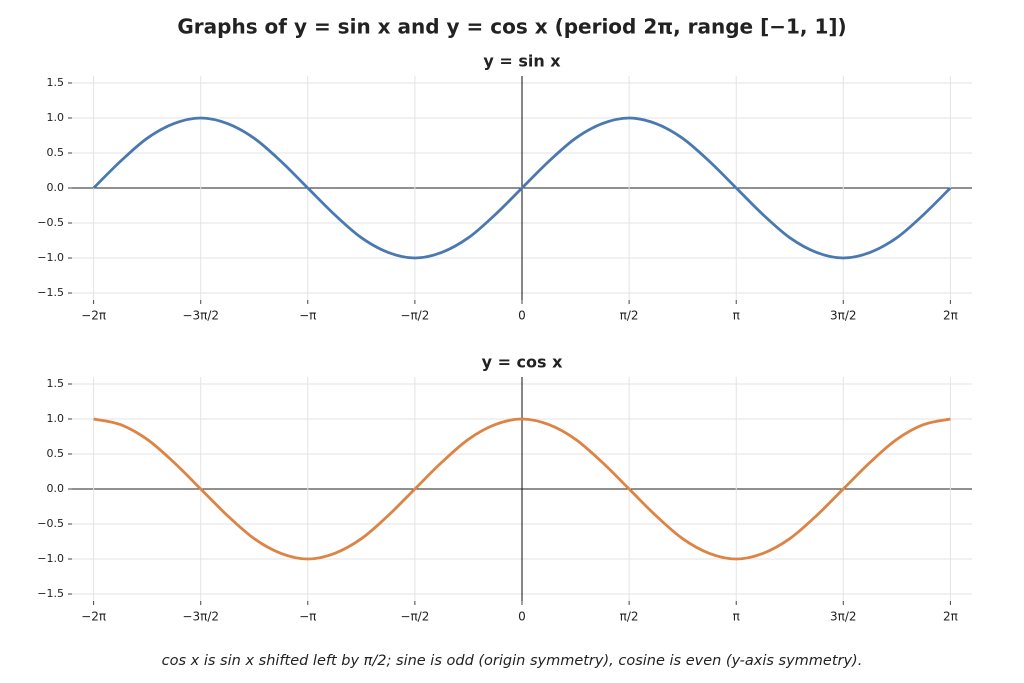 This screenshot has height=683, width=1024. Describe the element at coordinates (522, 61) in the screenshot. I see `subplot-title: y = sin x` at that location.